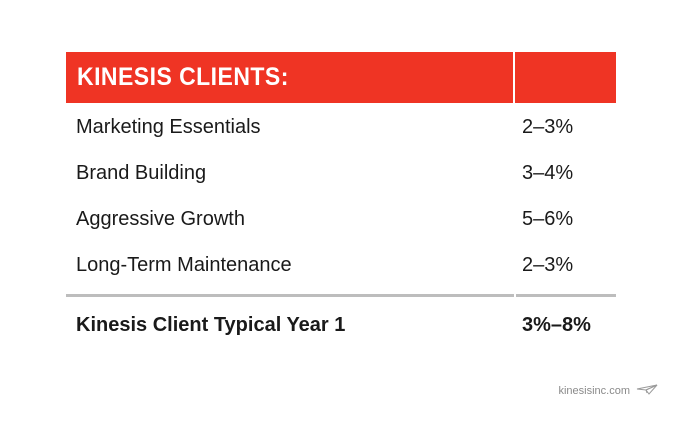  I want to click on row-value: 3–4%, so click(548, 172).